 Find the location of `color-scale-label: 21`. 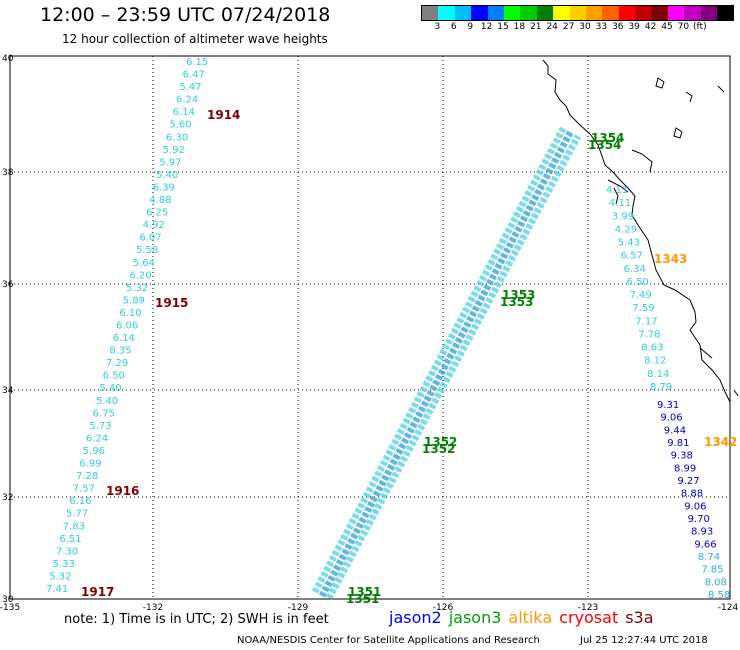

color-scale-label: 21 is located at coordinates (536, 27).